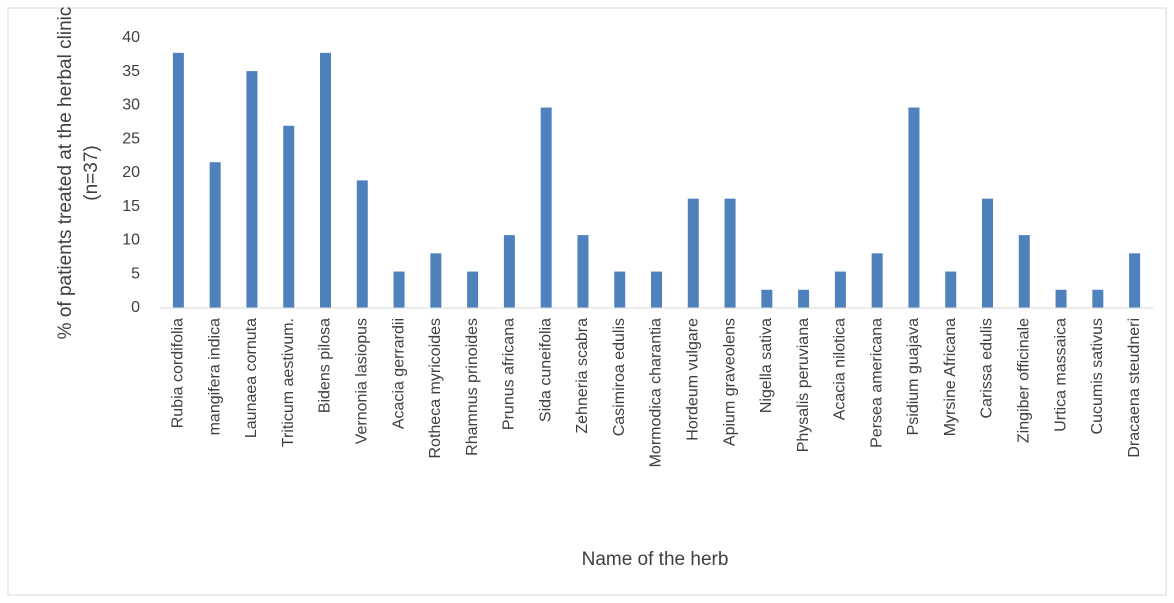 Image resolution: width=1174 pixels, height=603 pixels. I want to click on x-tick-label: Zingiber officinale, so click(1023, 380).